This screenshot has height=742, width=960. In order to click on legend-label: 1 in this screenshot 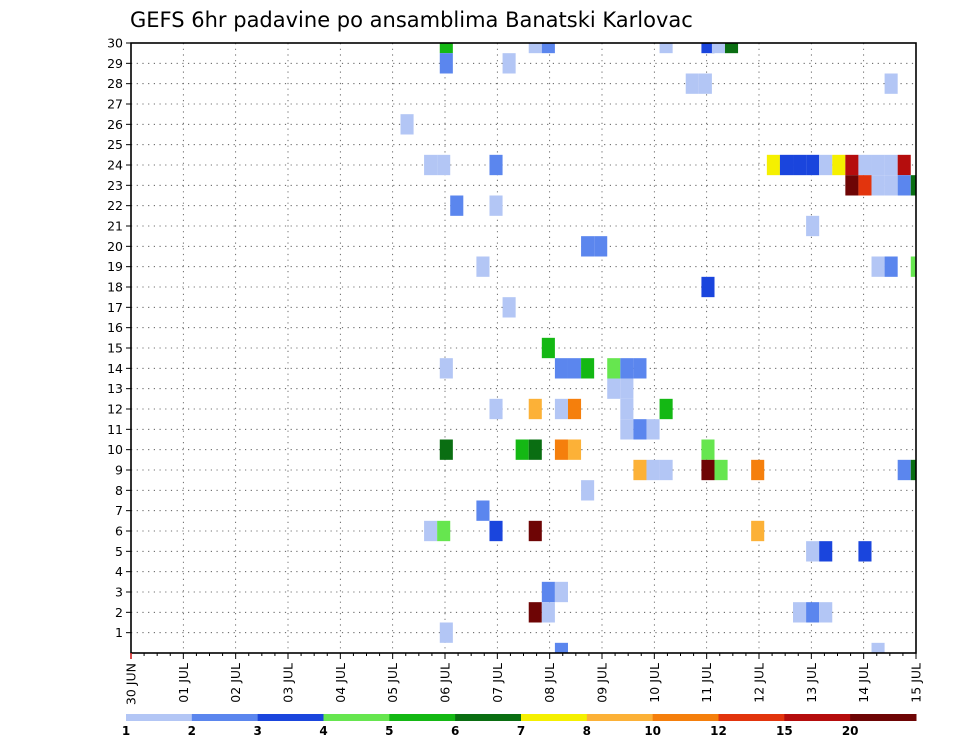, I will do `click(126, 731)`.